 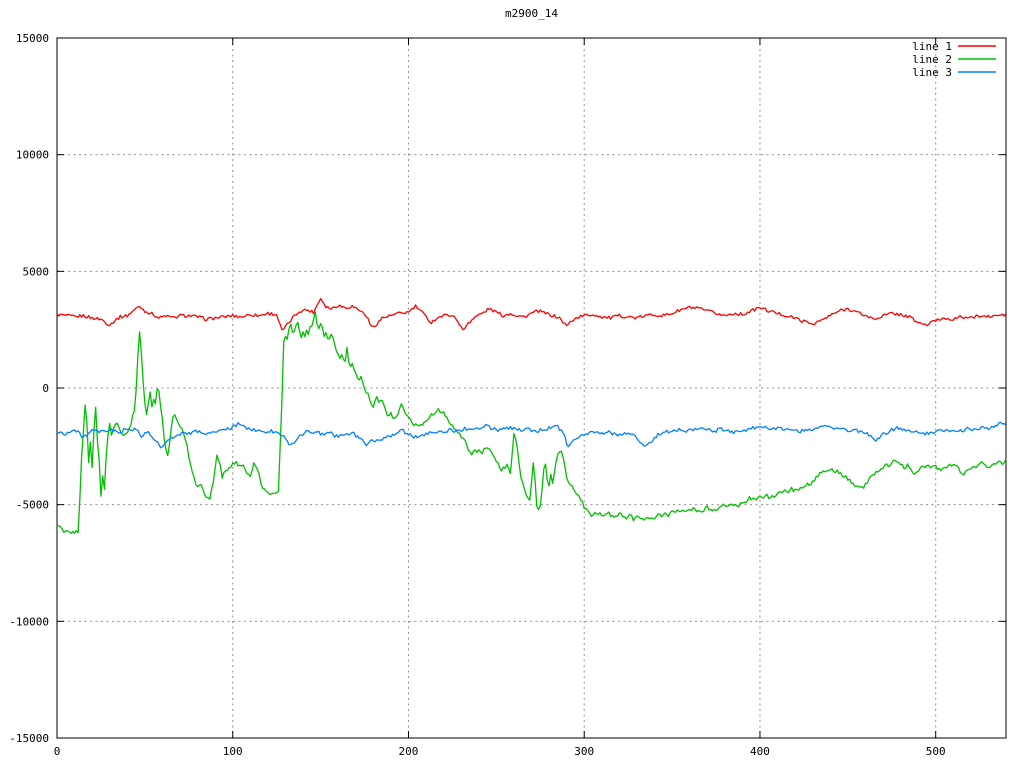 What do you see at coordinates (932, 72) in the screenshot?
I see `legend-label: line 3` at bounding box center [932, 72].